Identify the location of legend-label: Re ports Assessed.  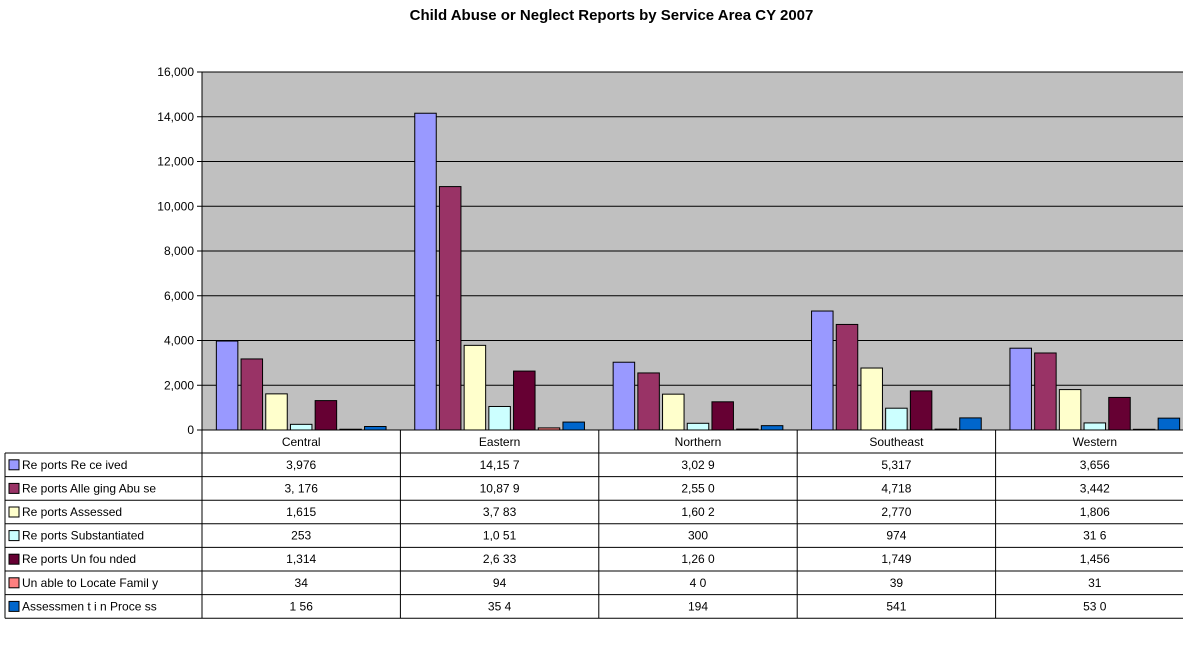
(72, 512).